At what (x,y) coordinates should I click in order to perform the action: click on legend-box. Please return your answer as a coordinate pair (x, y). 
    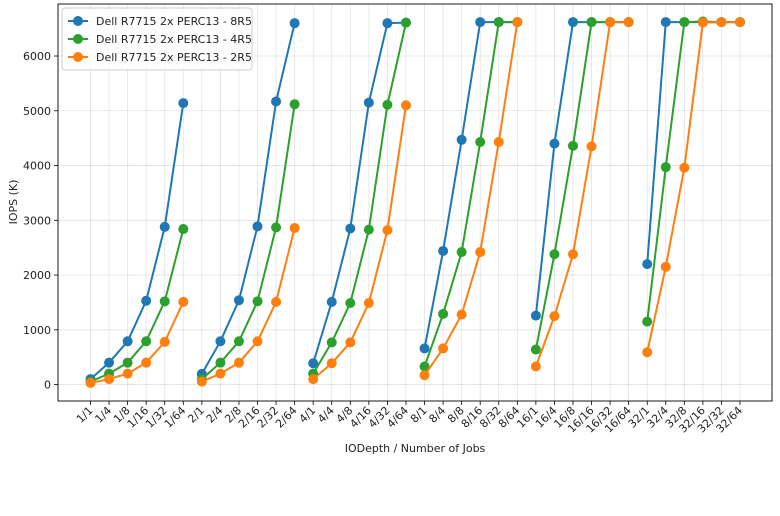
    Looking at the image, I should click on (157, 39).